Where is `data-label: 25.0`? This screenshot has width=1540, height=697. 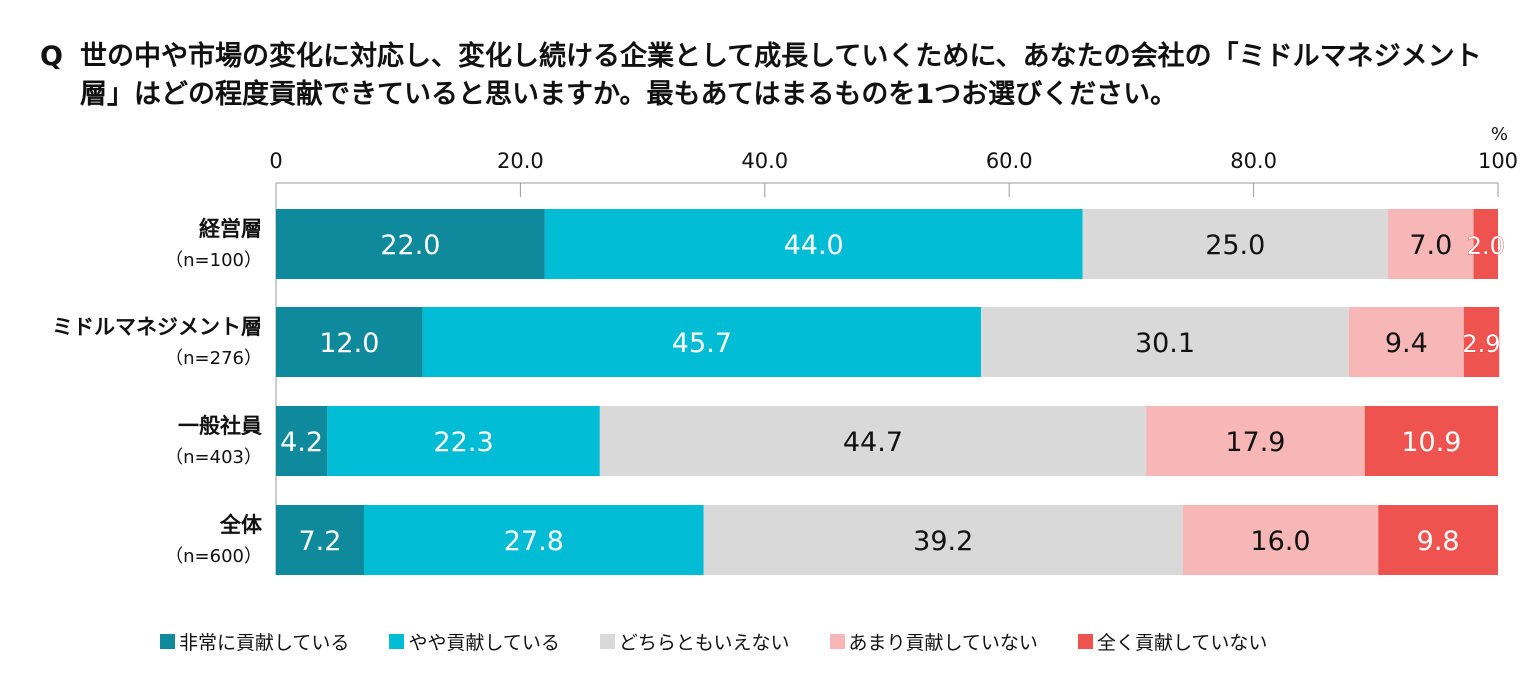
data-label: 25.0 is located at coordinates (1235, 245).